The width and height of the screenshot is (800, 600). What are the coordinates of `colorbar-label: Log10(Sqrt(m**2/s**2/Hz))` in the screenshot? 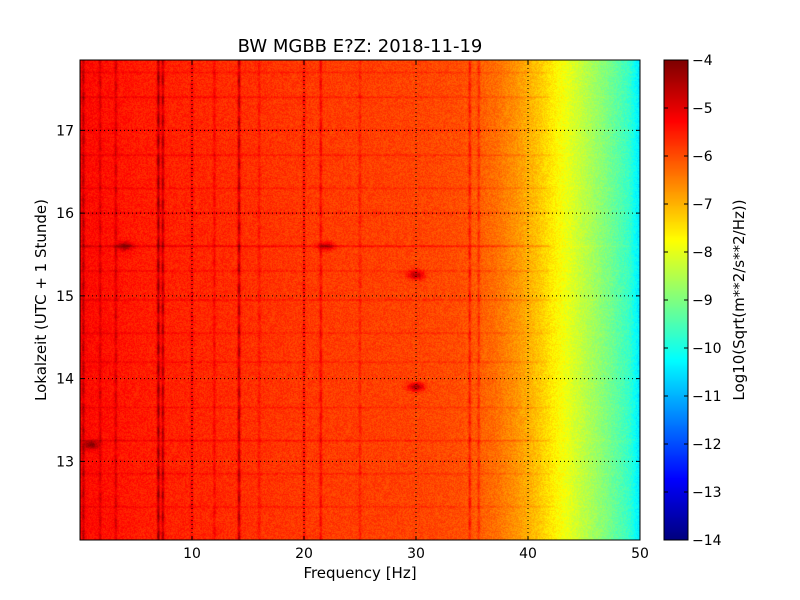 It's located at (739, 299).